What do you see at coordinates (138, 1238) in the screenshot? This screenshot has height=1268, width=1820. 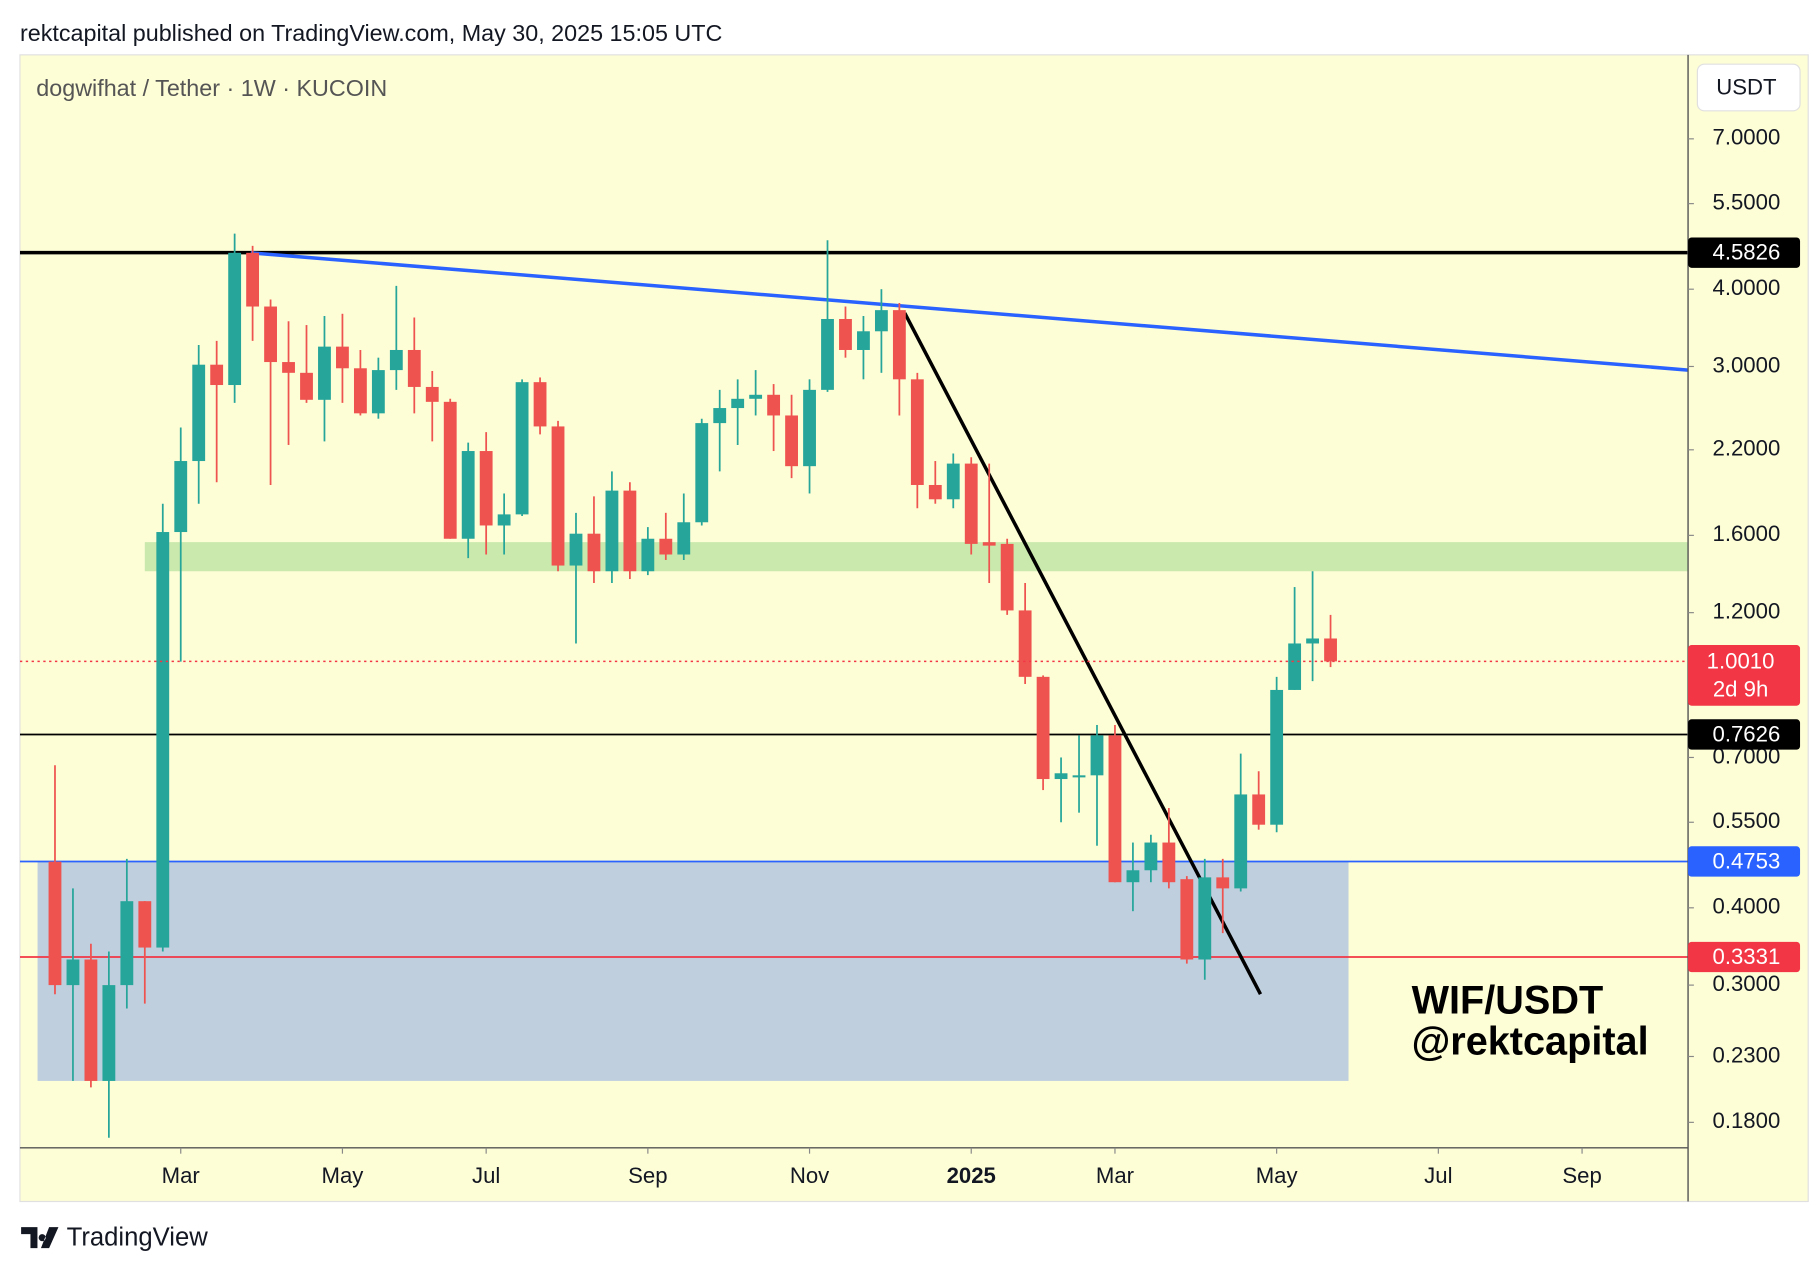 I see `footer-brand: TradingView` at bounding box center [138, 1238].